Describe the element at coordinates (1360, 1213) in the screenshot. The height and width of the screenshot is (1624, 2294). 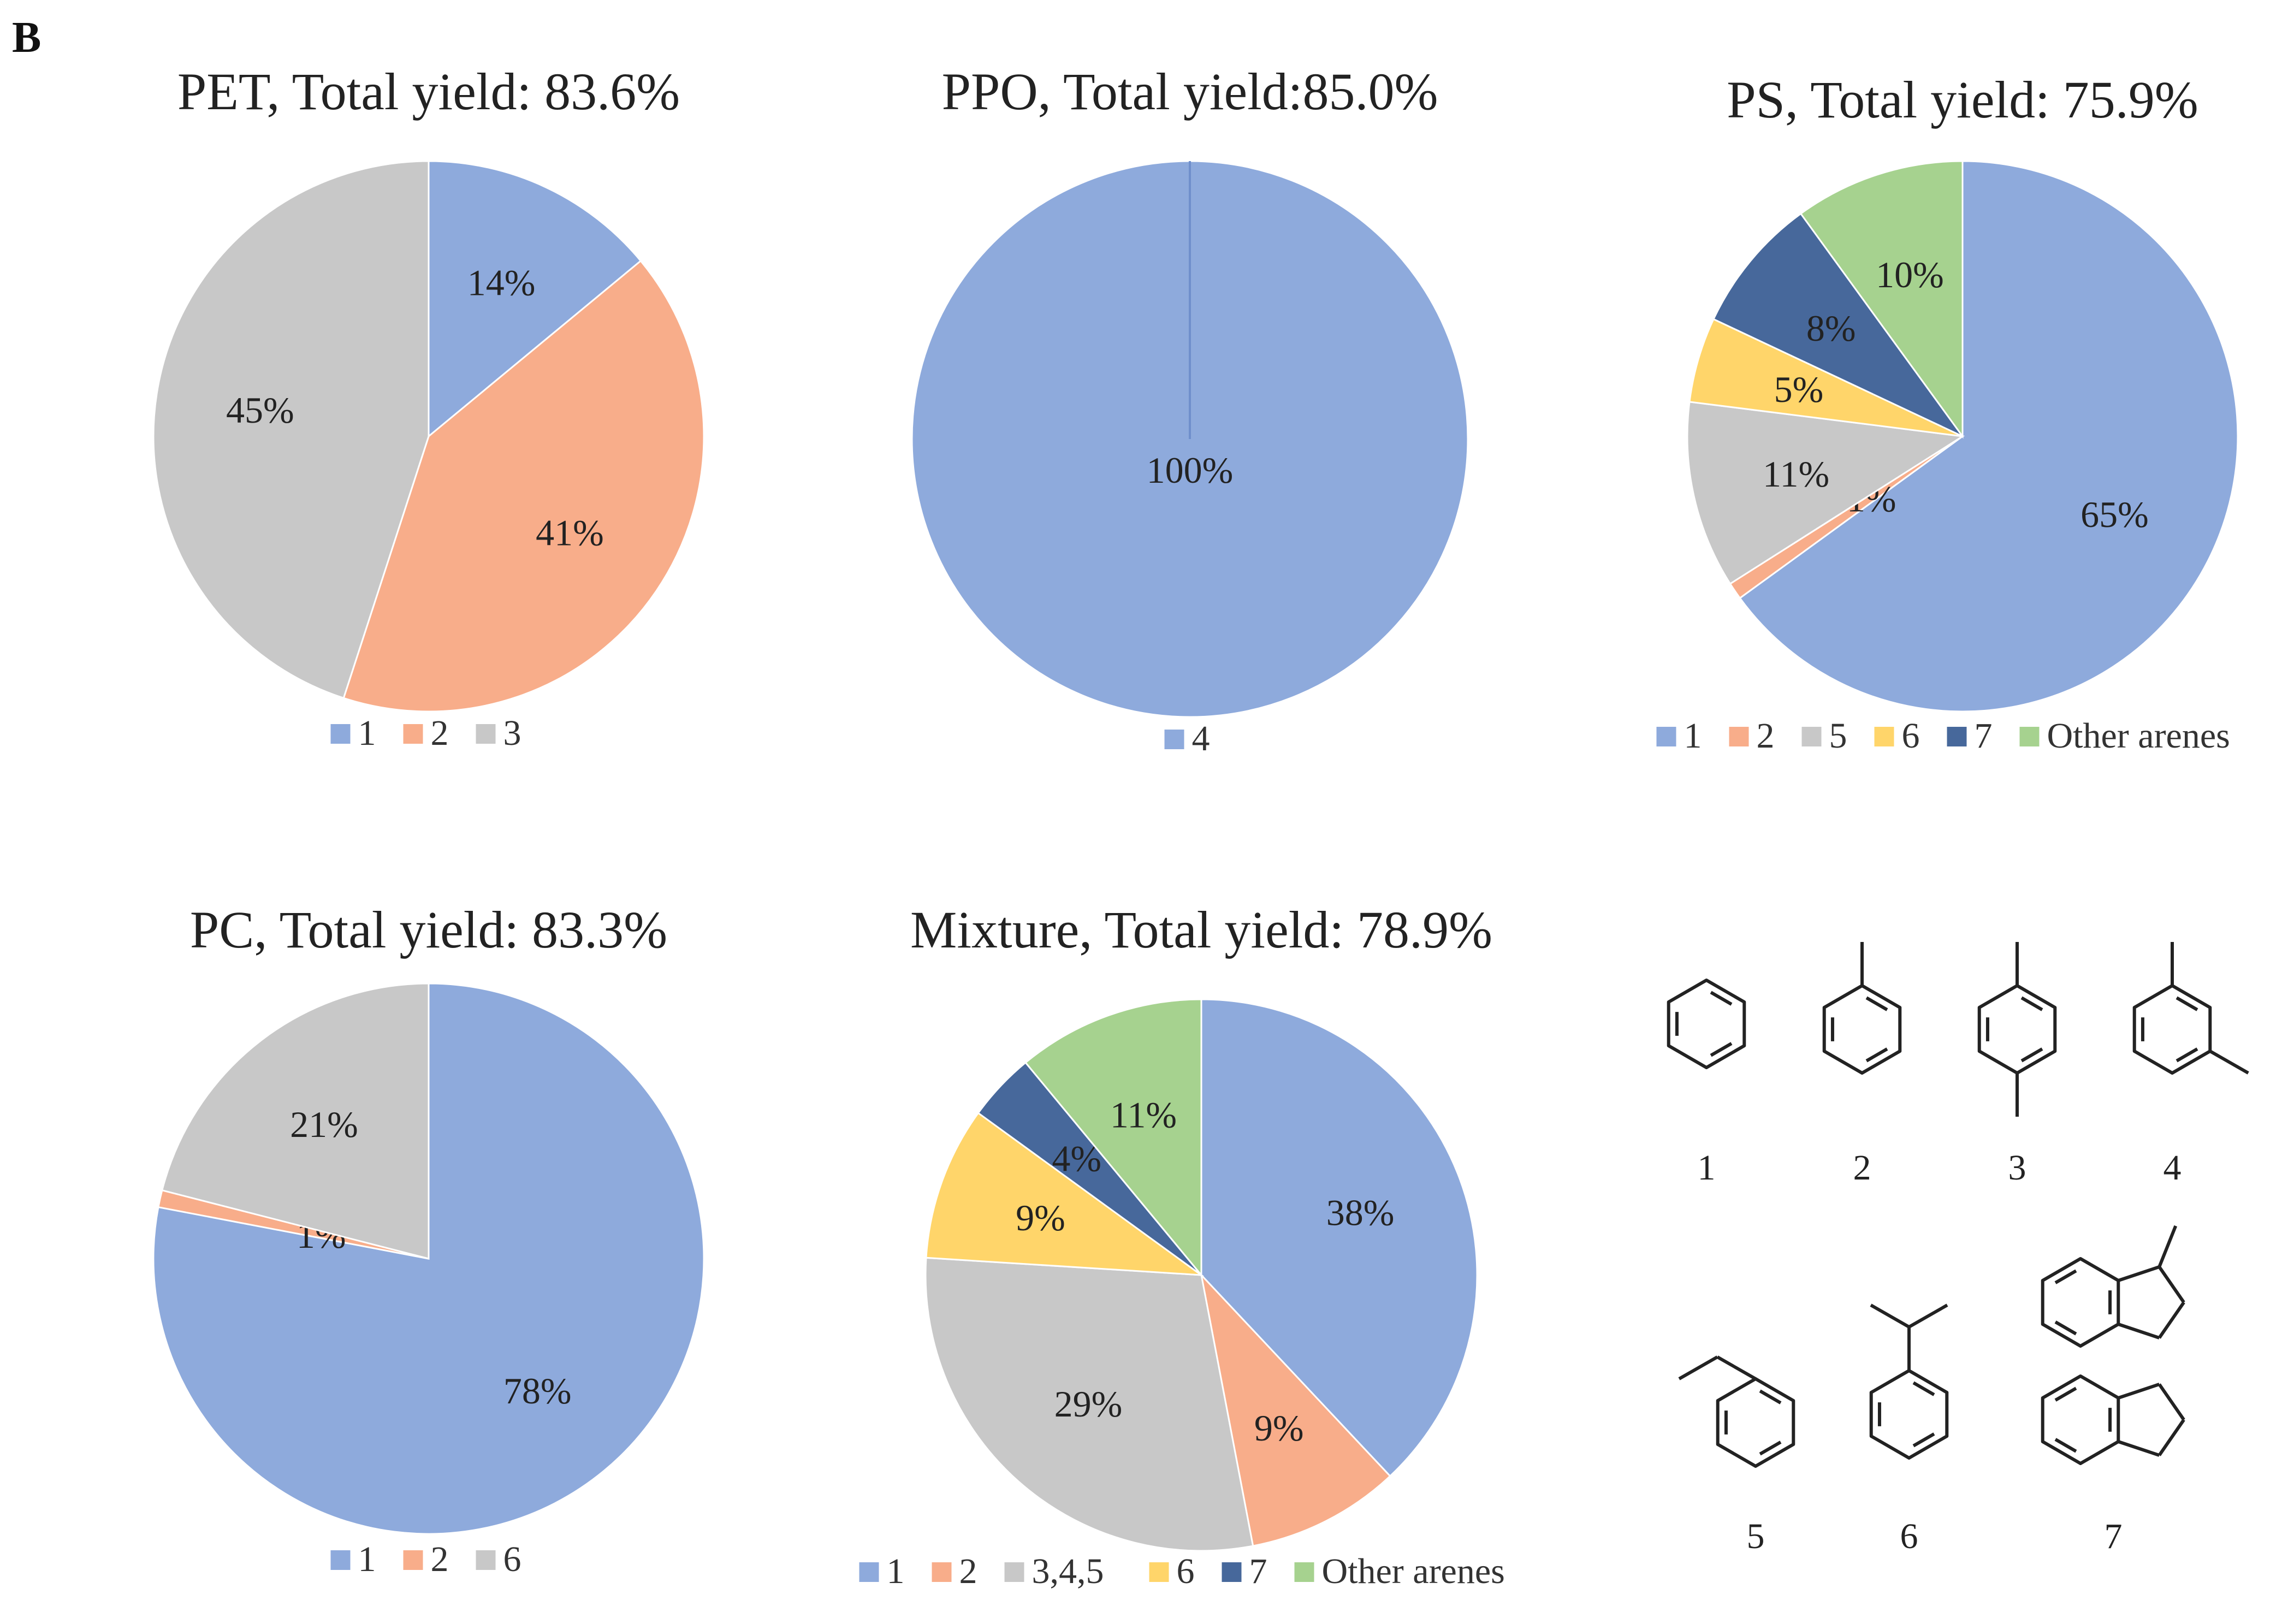
I see `data-label: 38%` at that location.